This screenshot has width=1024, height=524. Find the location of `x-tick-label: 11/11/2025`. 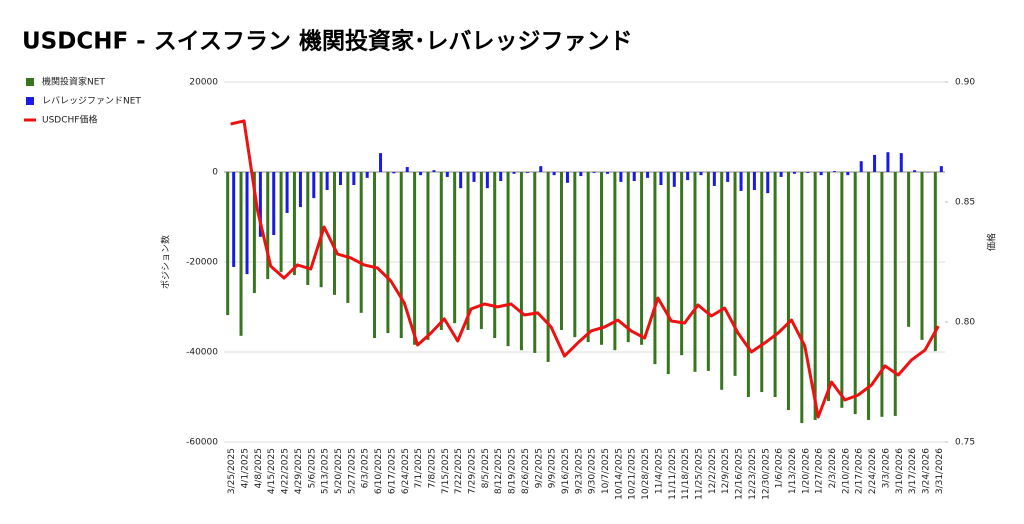

x-tick-label: 11/11/2025 is located at coordinates (673, 474).